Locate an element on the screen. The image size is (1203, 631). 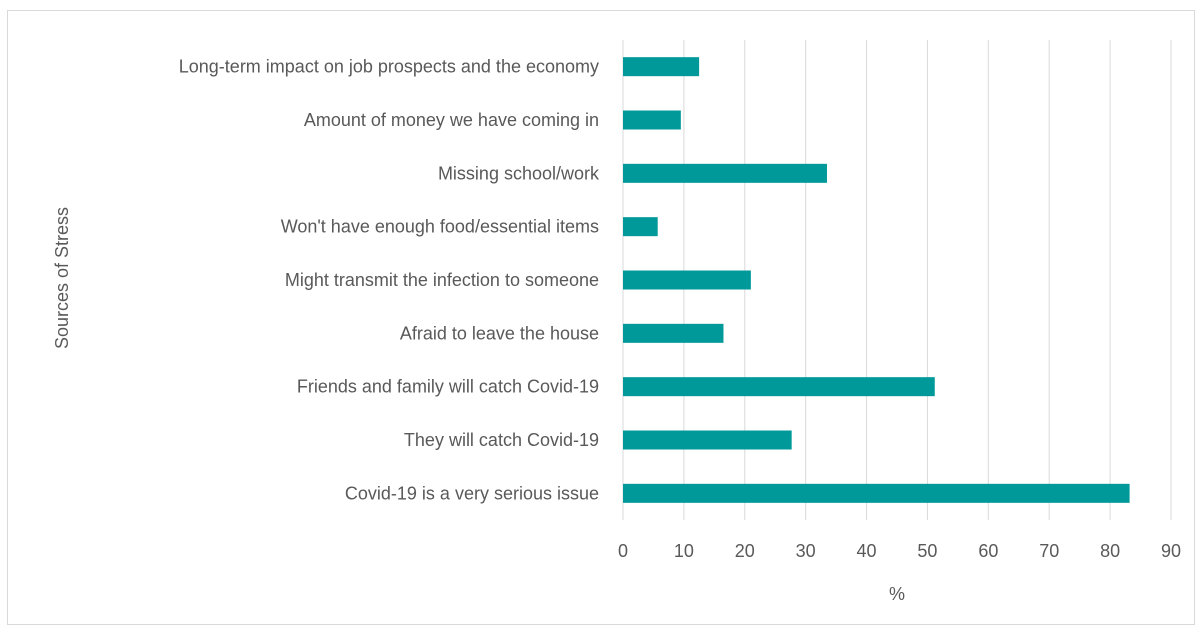
category-label: Afraid to leave the house is located at coordinates (499, 333).